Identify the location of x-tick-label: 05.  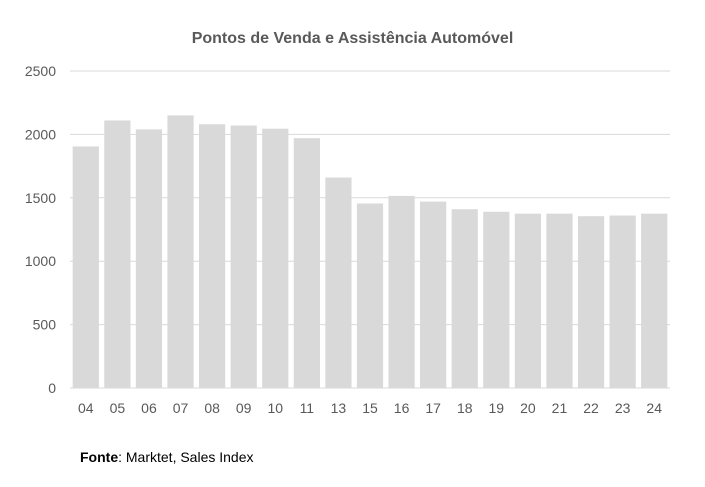
(118, 408).